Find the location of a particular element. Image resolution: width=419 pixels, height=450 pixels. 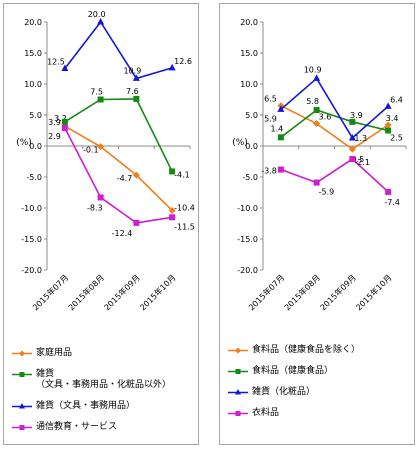

data-label-1-4: -10.4 is located at coordinates (184, 207).